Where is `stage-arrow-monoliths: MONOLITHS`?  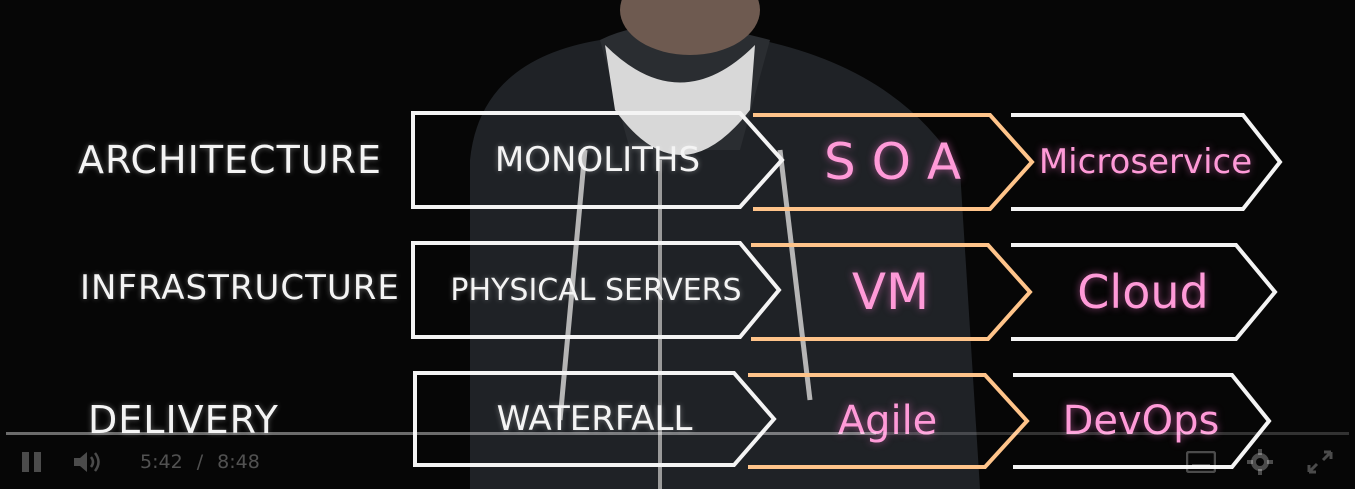
stage-arrow-monoliths: MONOLITHS is located at coordinates (597, 160).